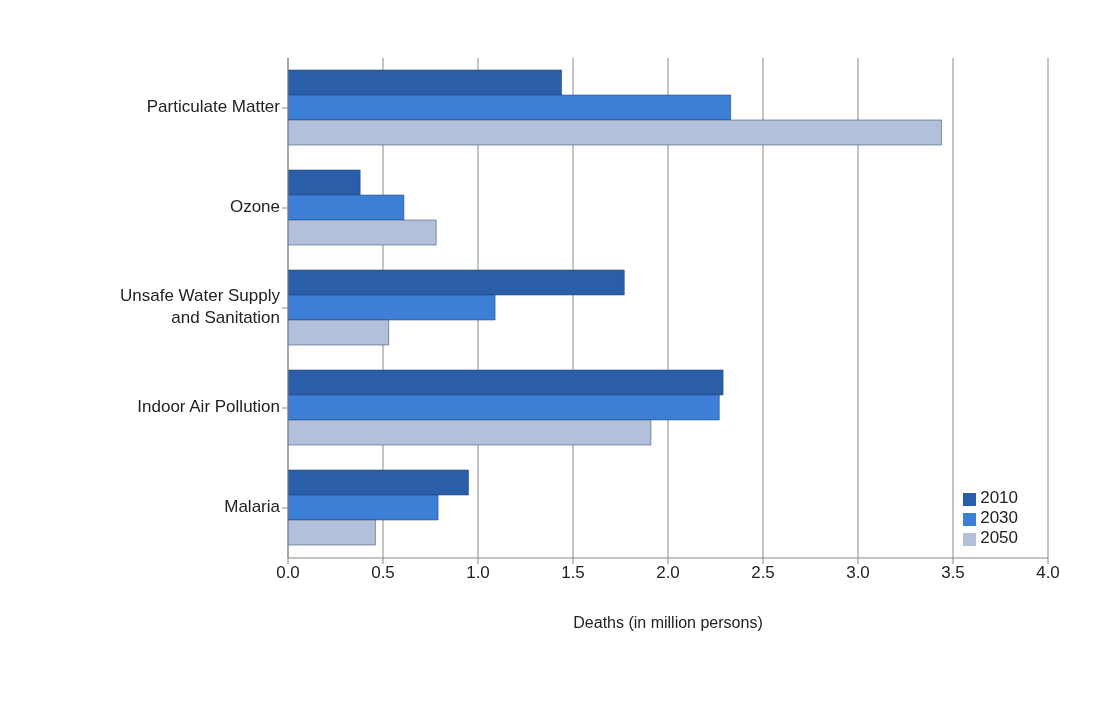 Image resolution: width=1098 pixels, height=715 pixels. What do you see at coordinates (252, 507) in the screenshot?
I see `y-tick-label: Malaria` at bounding box center [252, 507].